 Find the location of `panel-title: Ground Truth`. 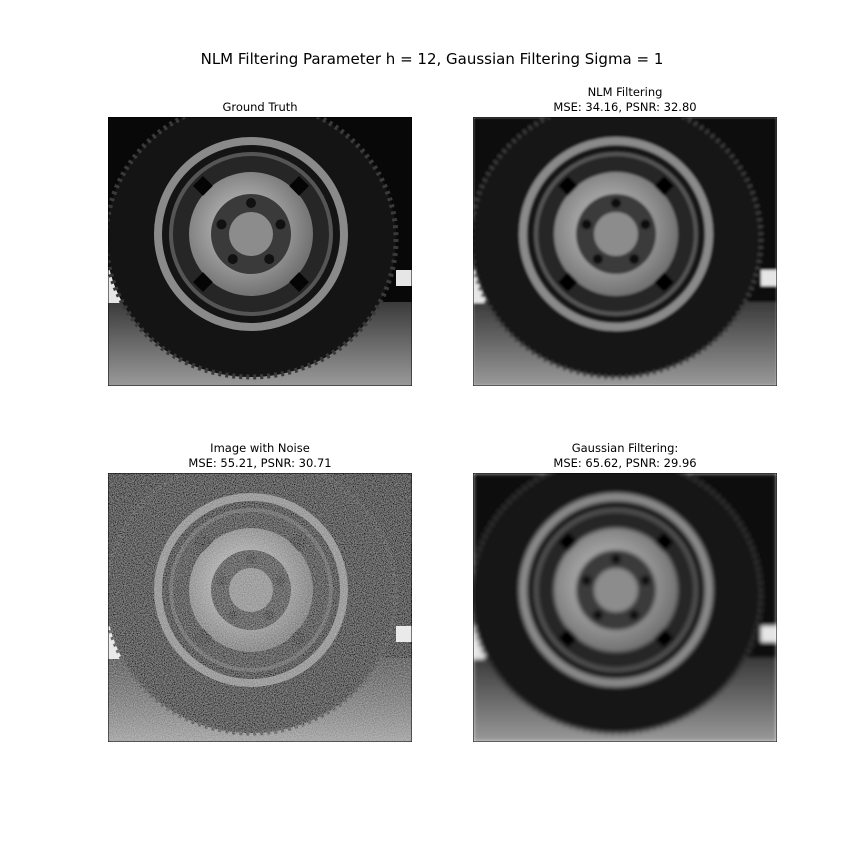

panel-title: Ground Truth is located at coordinates (259, 107).